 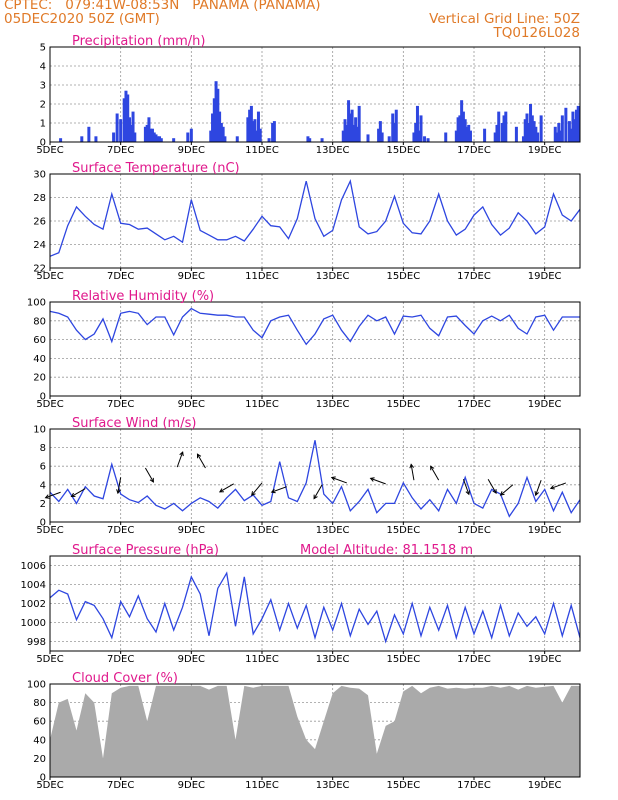 What do you see at coordinates (315, 479) in the screenshot?
I see `wind-series-line` at bounding box center [315, 479].